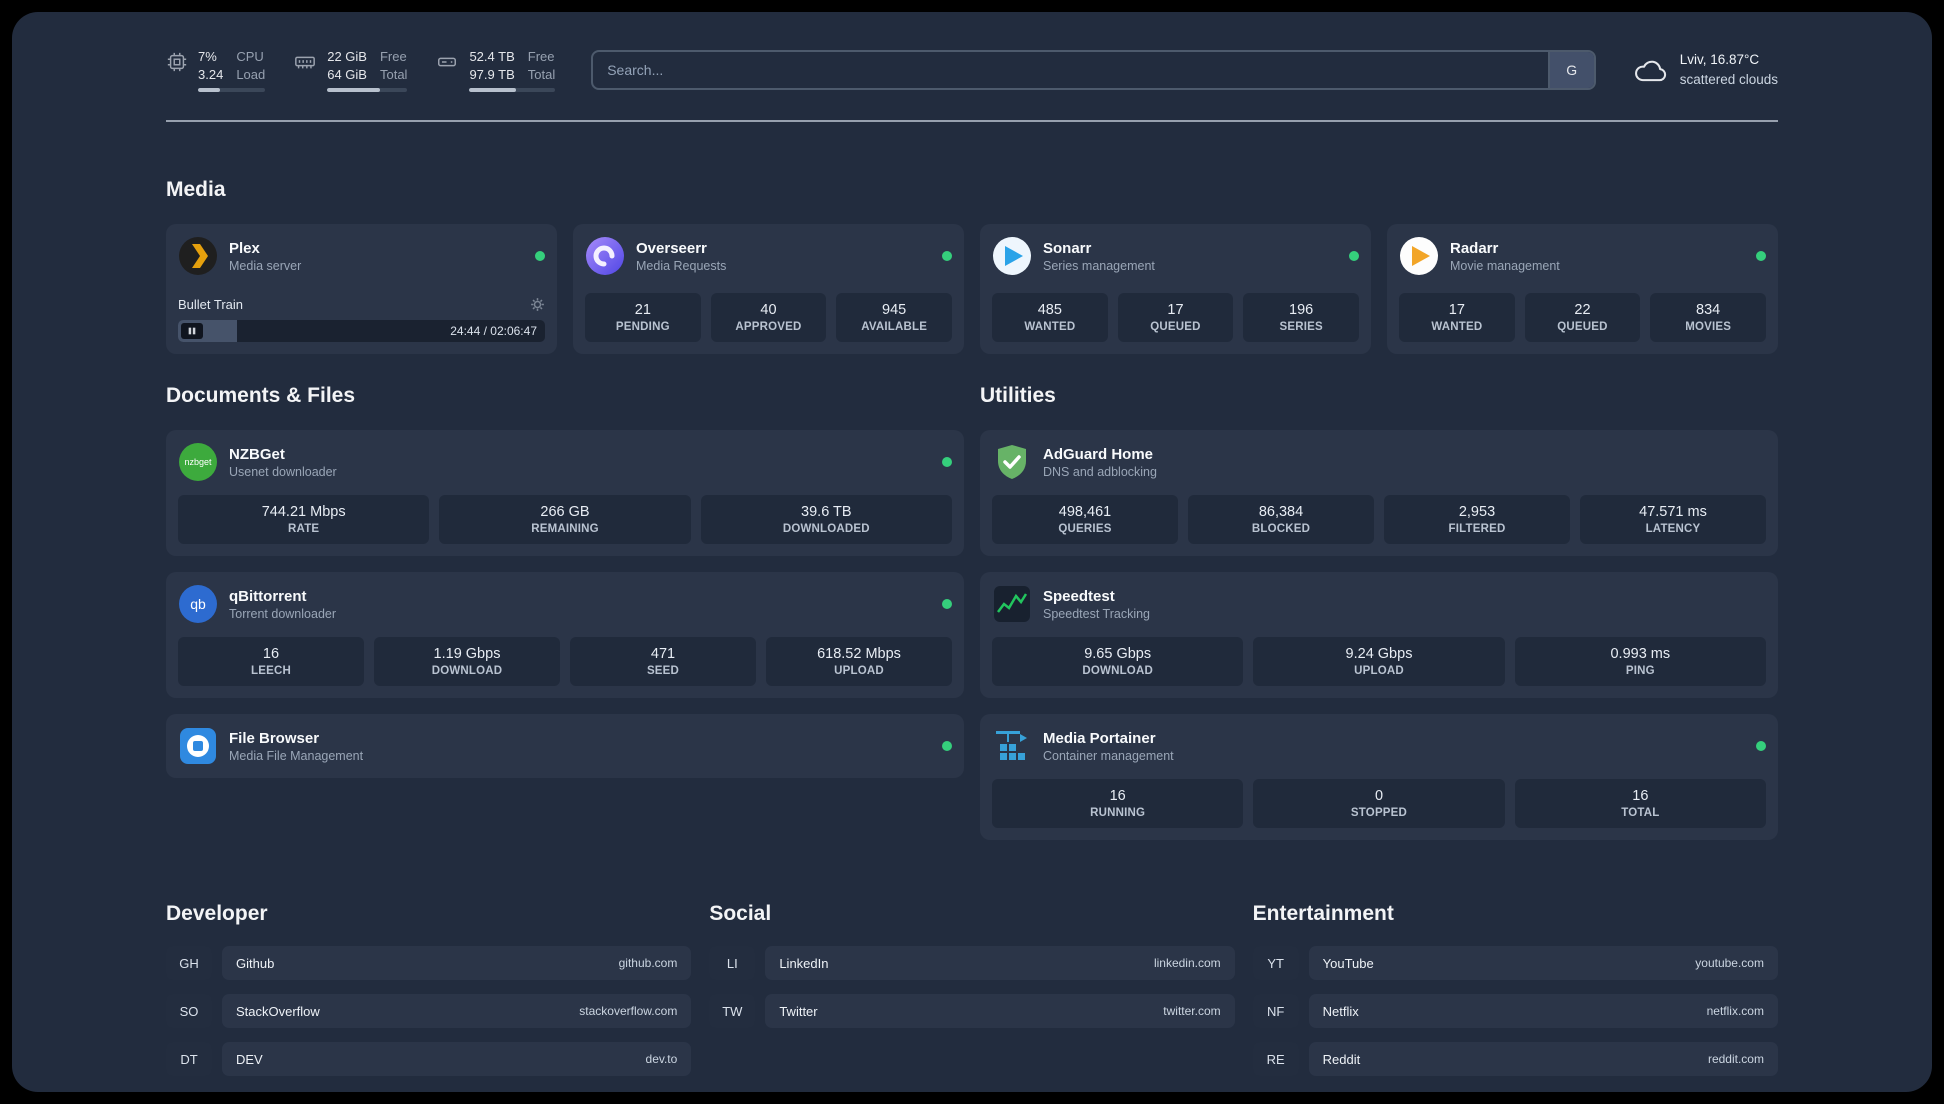  What do you see at coordinates (211, 305) in the screenshot?
I see `now-playing-title: Bullet Train` at bounding box center [211, 305].